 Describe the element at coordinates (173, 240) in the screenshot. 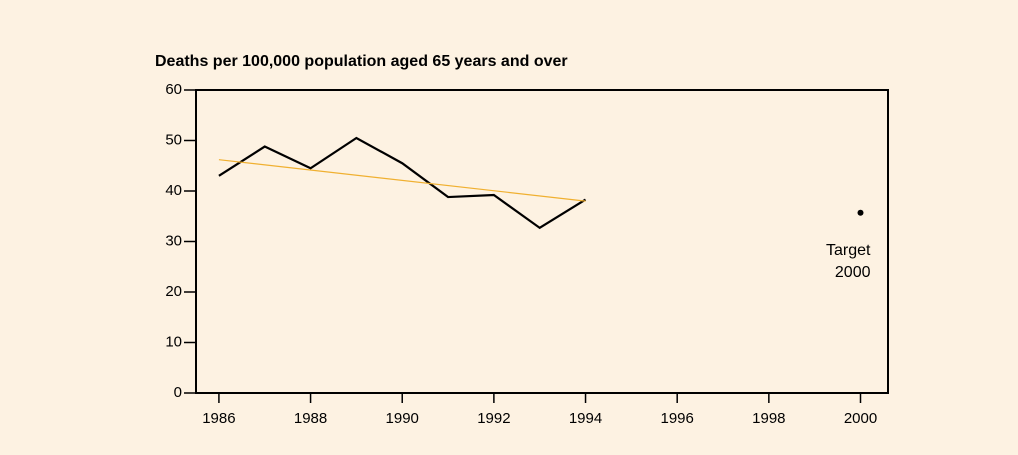

I see `y-tick-label: 30` at that location.